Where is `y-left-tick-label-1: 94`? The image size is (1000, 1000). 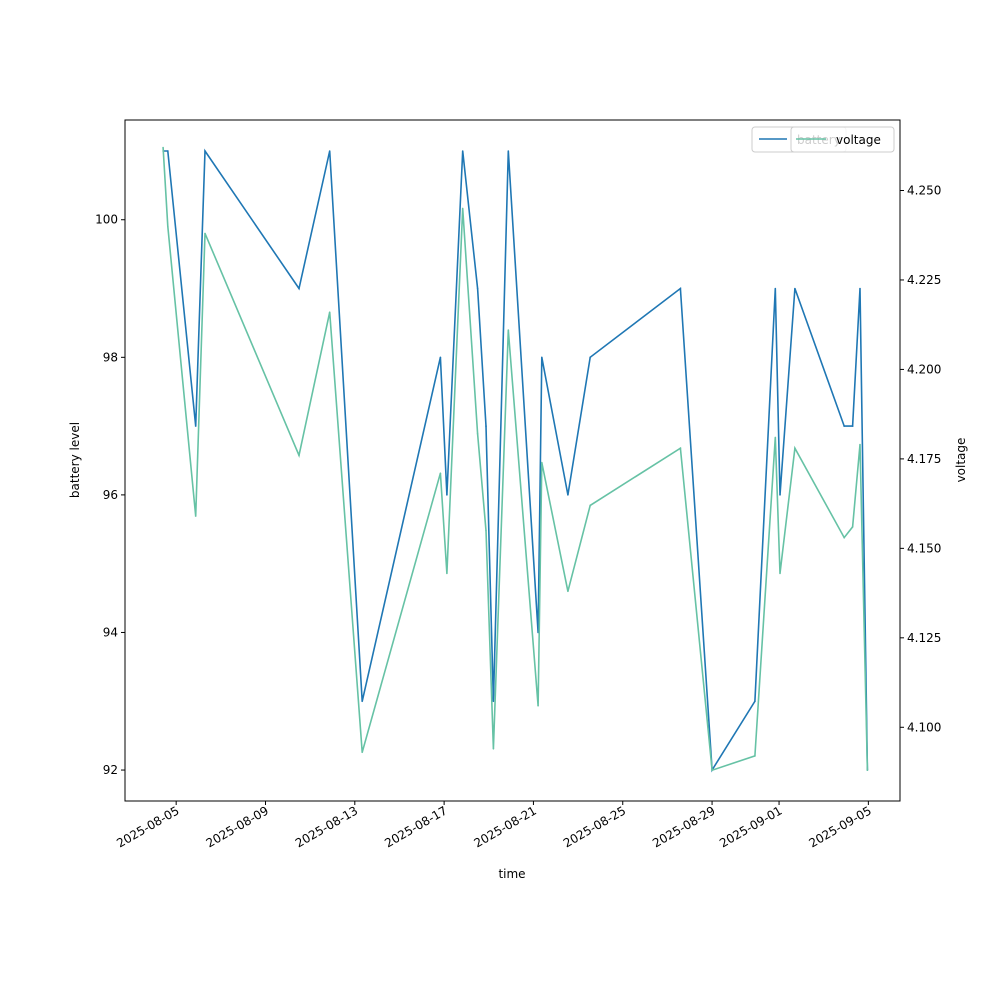
y-left-tick-label-1: 94 is located at coordinates (110, 632).